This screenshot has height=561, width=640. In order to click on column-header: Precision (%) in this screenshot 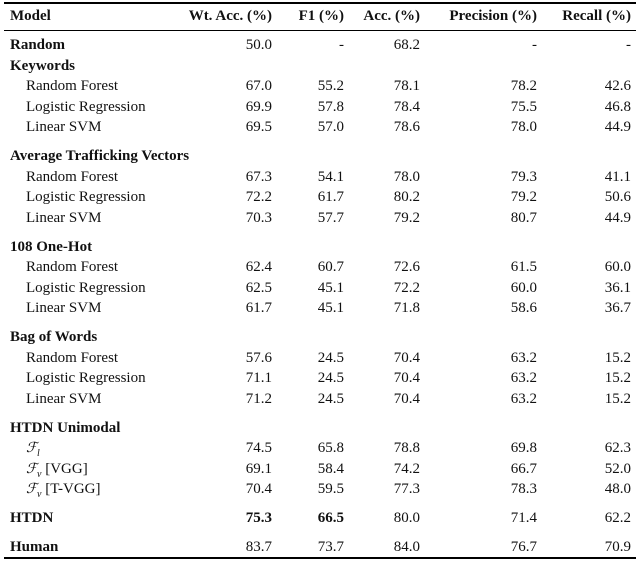, I will do `click(493, 16)`.